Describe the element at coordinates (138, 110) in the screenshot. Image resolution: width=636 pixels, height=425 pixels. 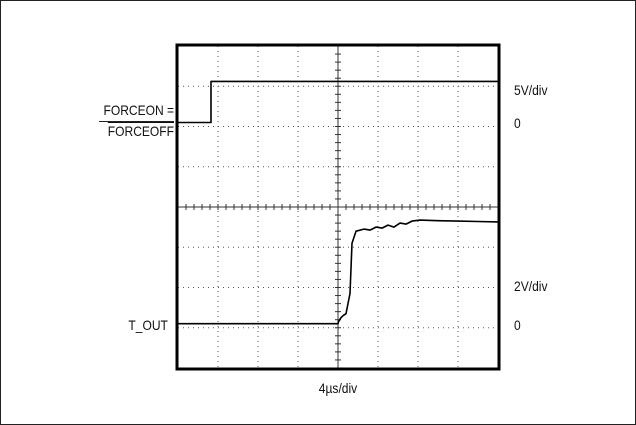
I see `ch1-label-top: FORCEON =` at that location.